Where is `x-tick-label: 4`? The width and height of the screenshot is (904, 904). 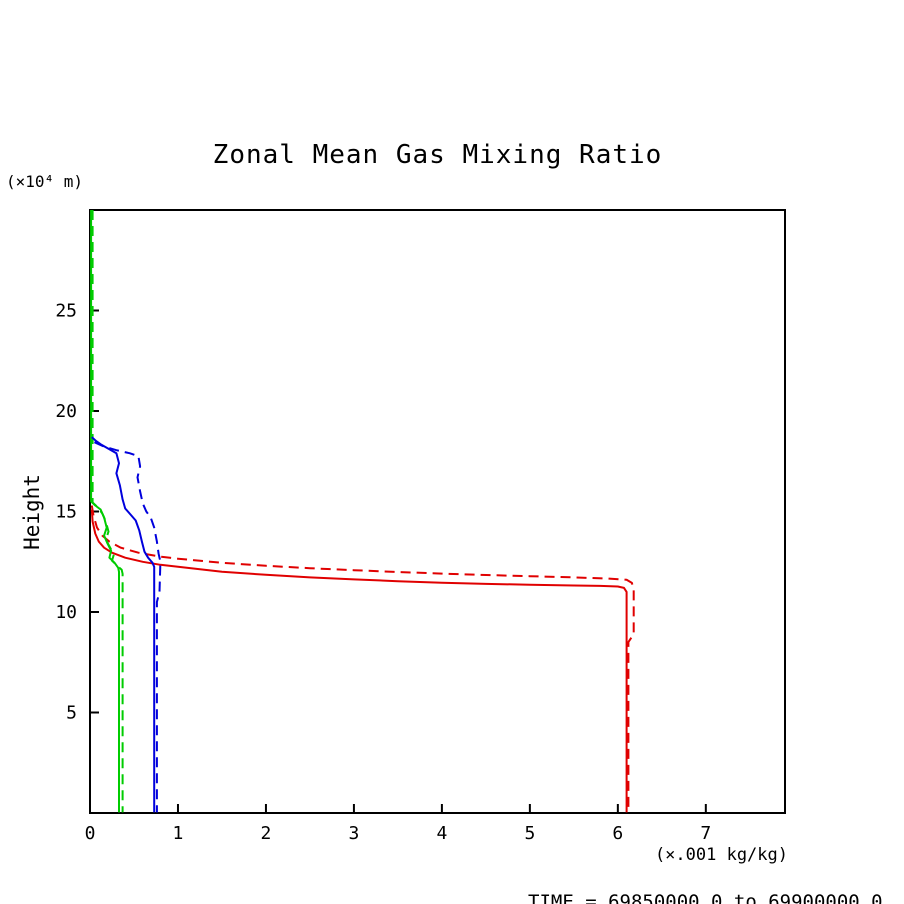 x-tick-label: 4 is located at coordinates (441, 833).